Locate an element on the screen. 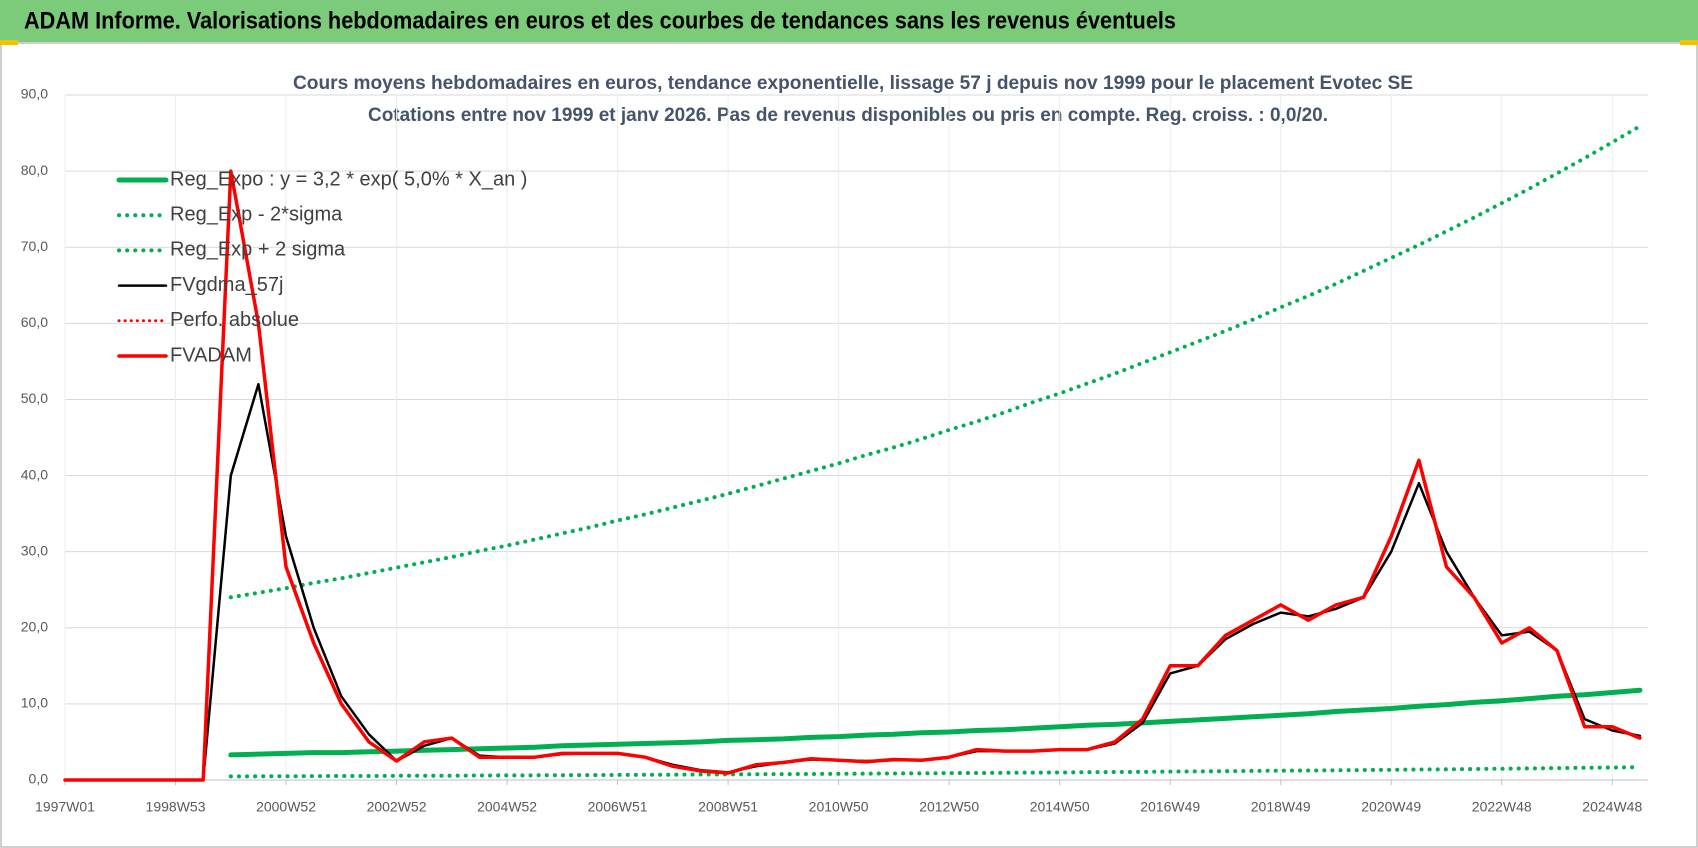  y-tick-label: 70,0 is located at coordinates (34, 246).